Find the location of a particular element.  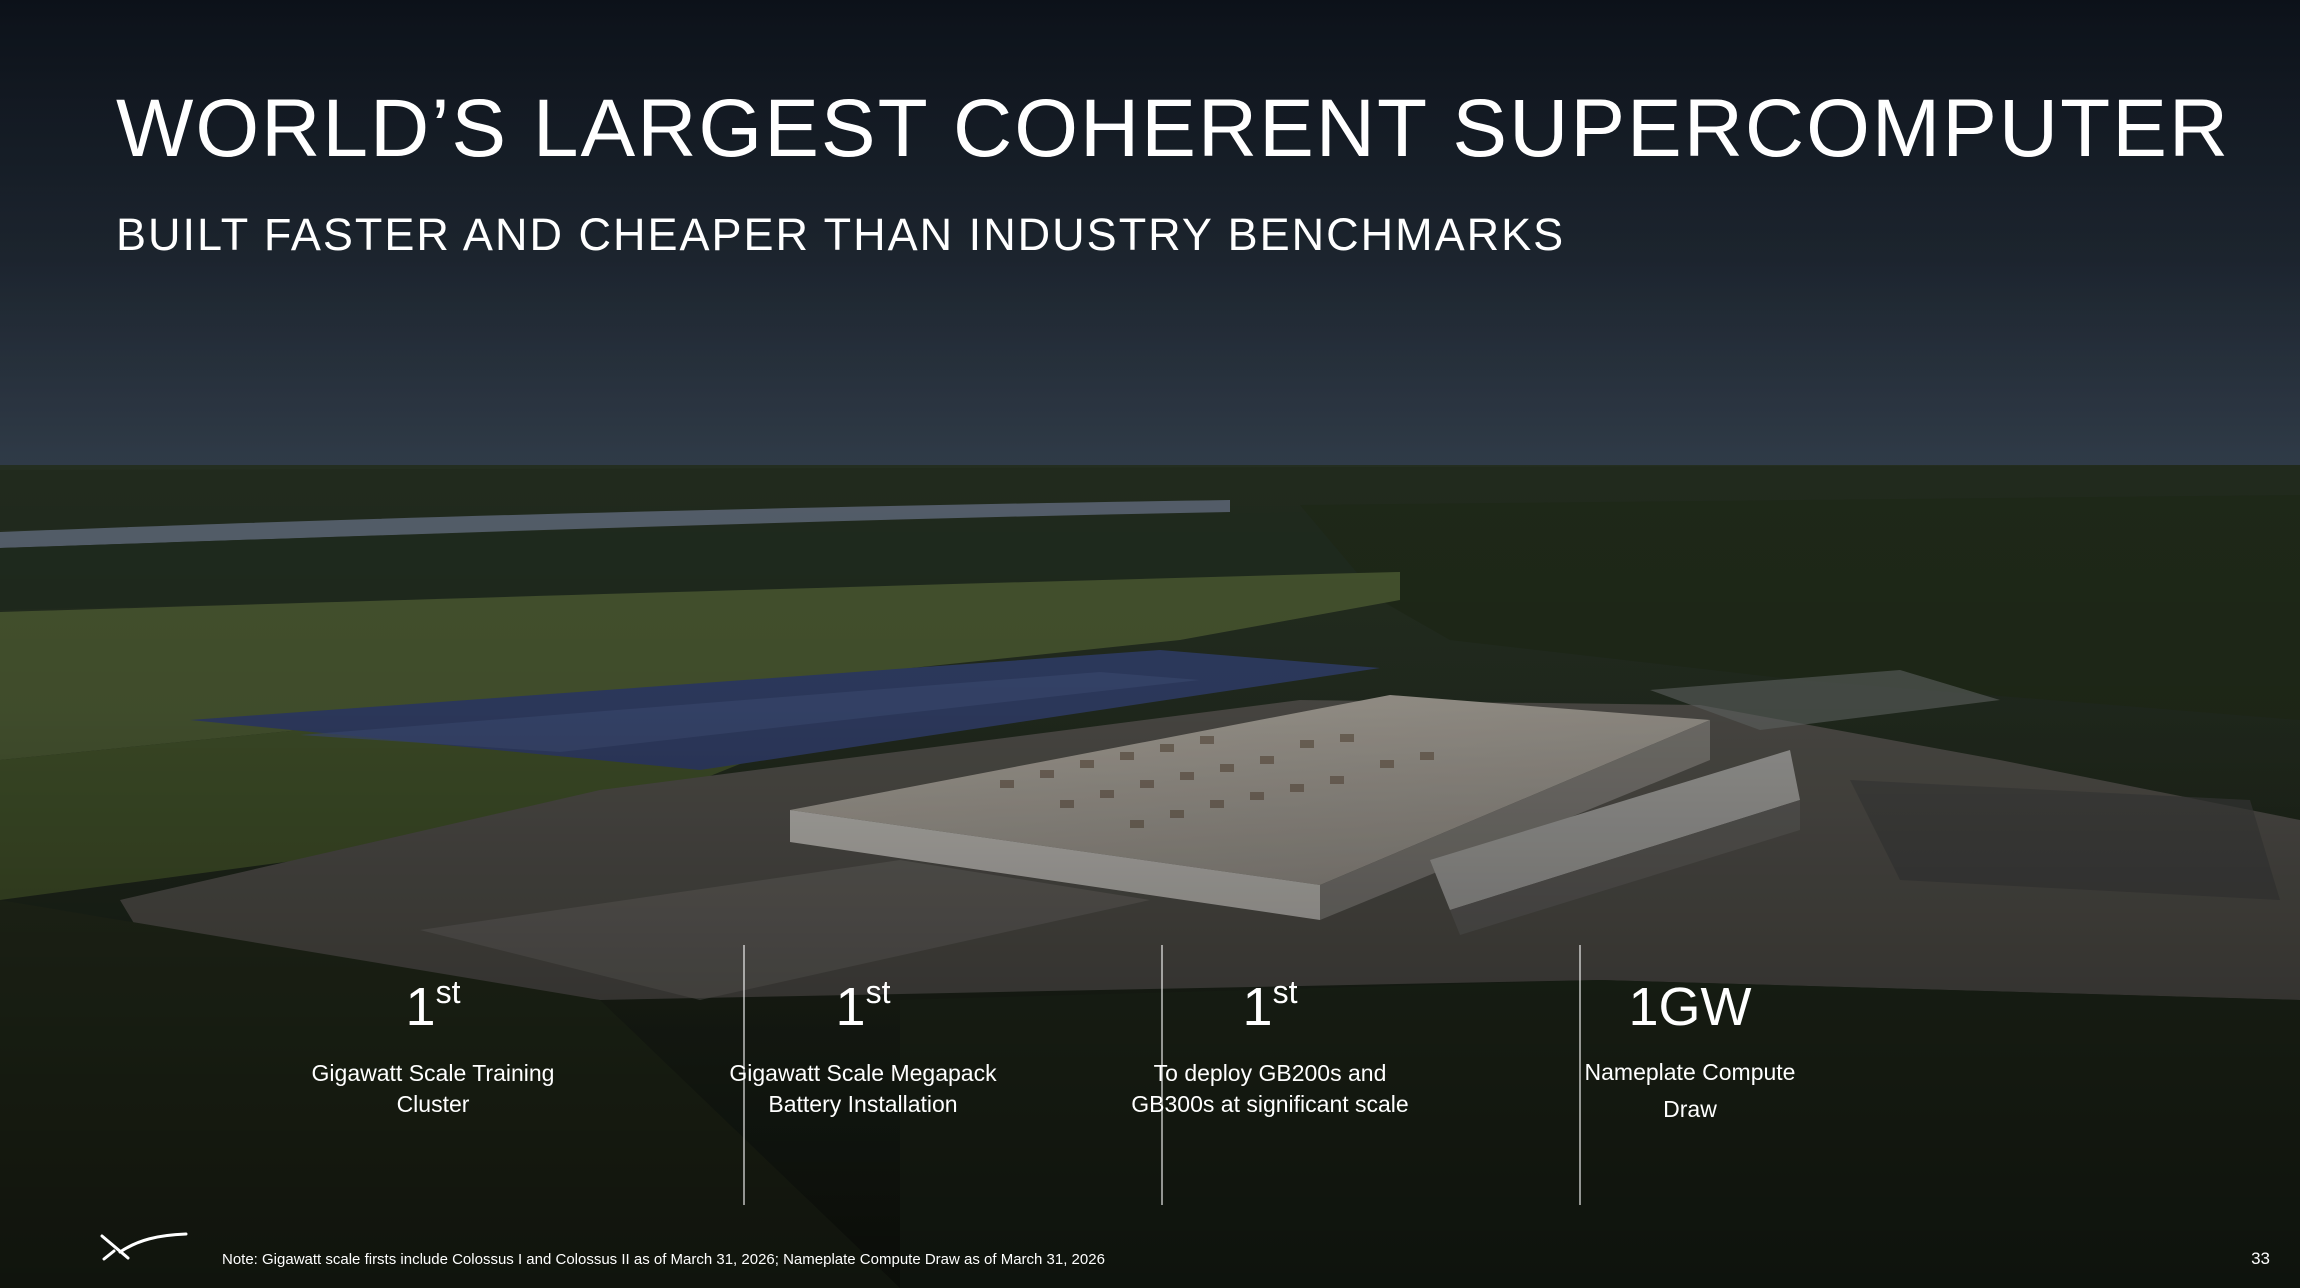

stat-nameplate-draw: 1GW Nameplate Compute Draw is located at coordinates (1690, 1072).